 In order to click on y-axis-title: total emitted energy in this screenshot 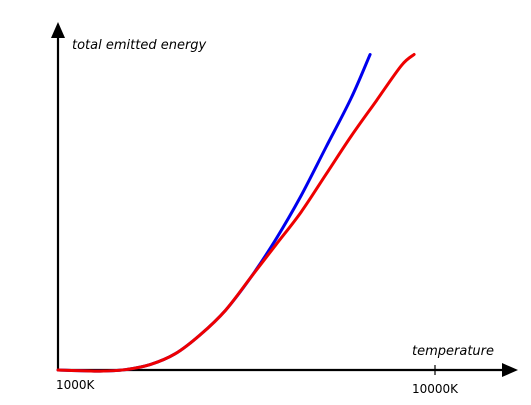, I will do `click(139, 45)`.